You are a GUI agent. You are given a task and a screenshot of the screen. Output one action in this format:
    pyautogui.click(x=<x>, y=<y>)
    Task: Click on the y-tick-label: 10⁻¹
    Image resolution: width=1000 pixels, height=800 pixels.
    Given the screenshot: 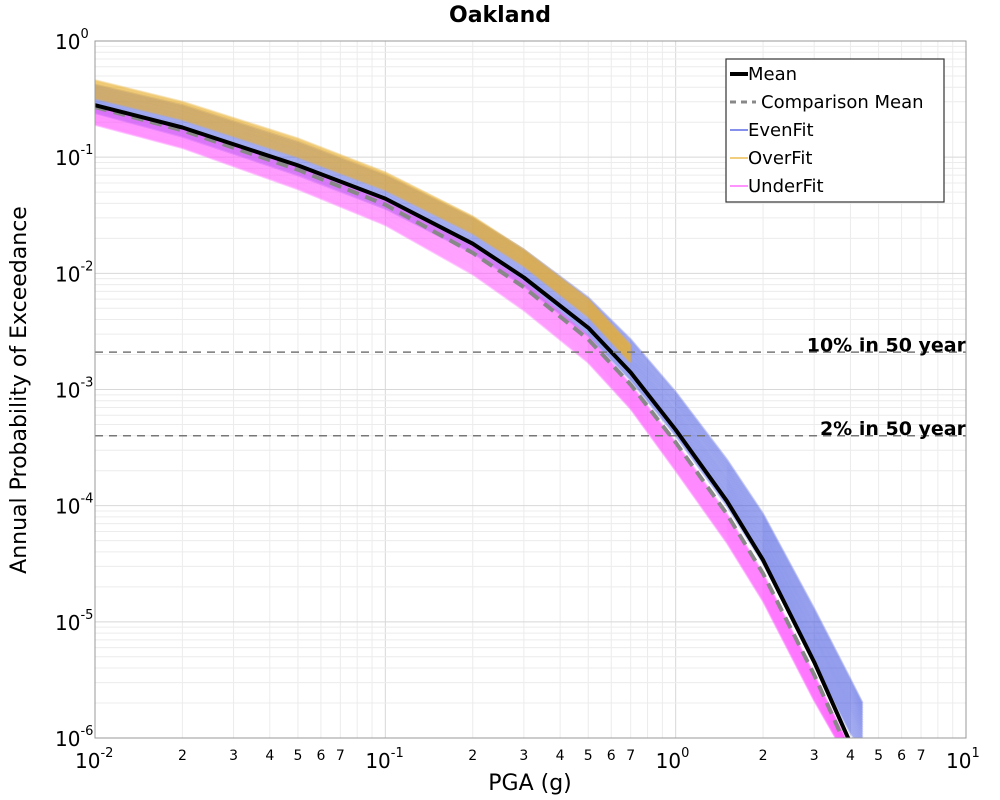 What is the action you would take?
    pyautogui.click(x=74, y=156)
    